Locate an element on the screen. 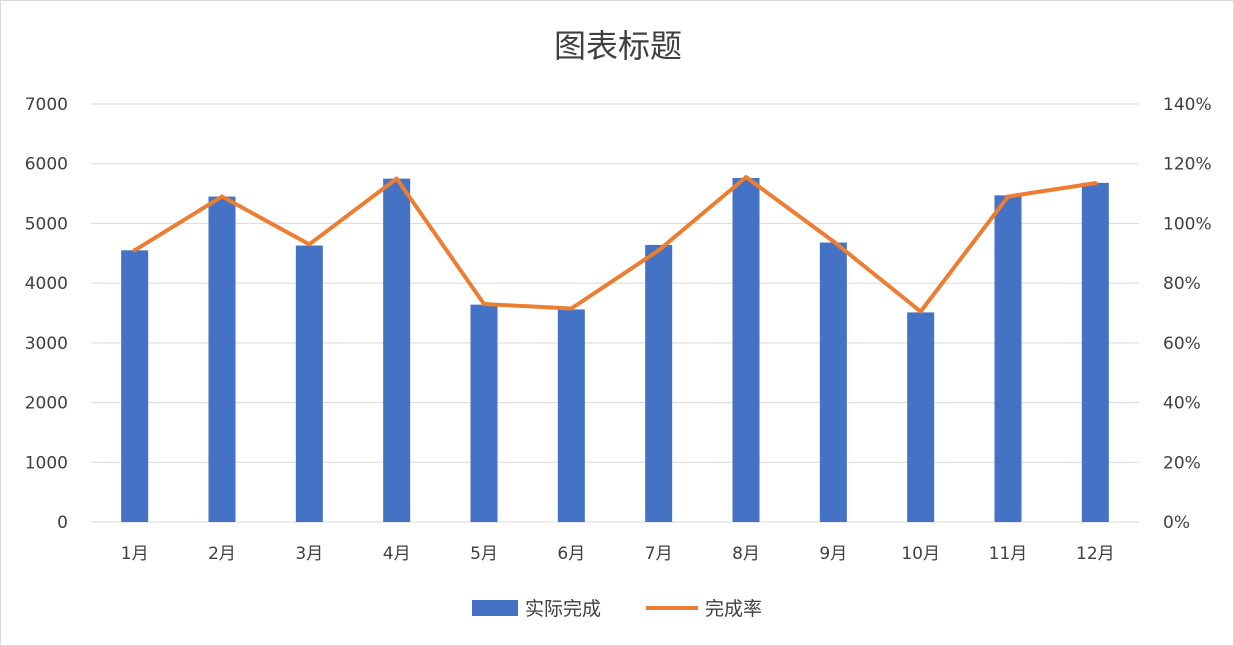  x-tick-label: 10月 is located at coordinates (920, 554).